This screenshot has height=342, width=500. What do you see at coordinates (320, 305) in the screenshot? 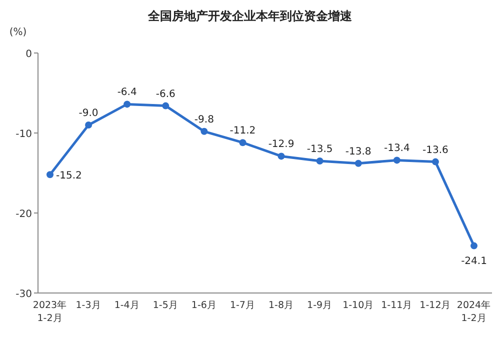
I see `x-tick-label: 1-9月` at bounding box center [320, 305].